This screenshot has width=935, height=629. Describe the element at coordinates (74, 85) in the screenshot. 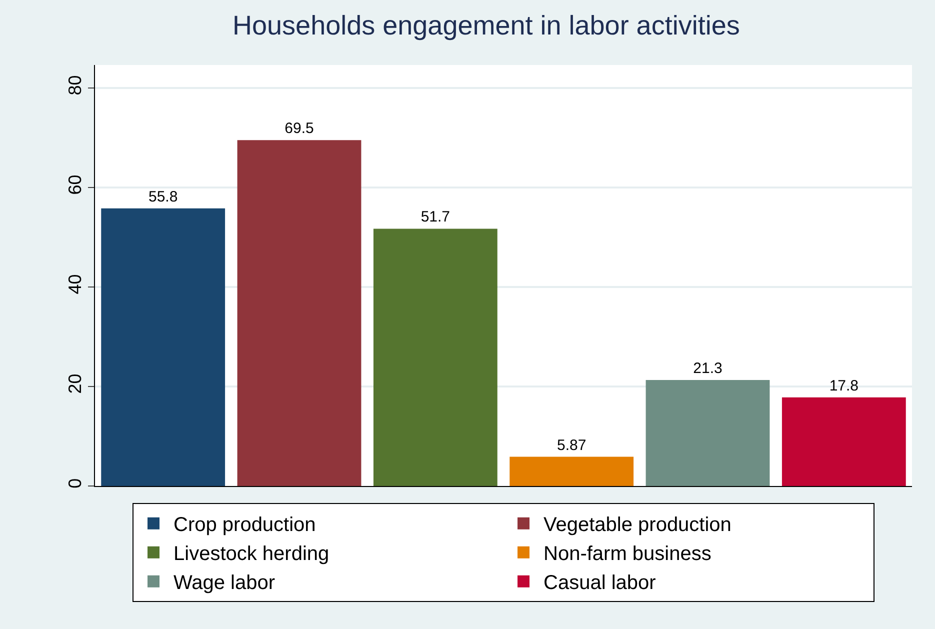

I see `y-tick-label: 80` at that location.